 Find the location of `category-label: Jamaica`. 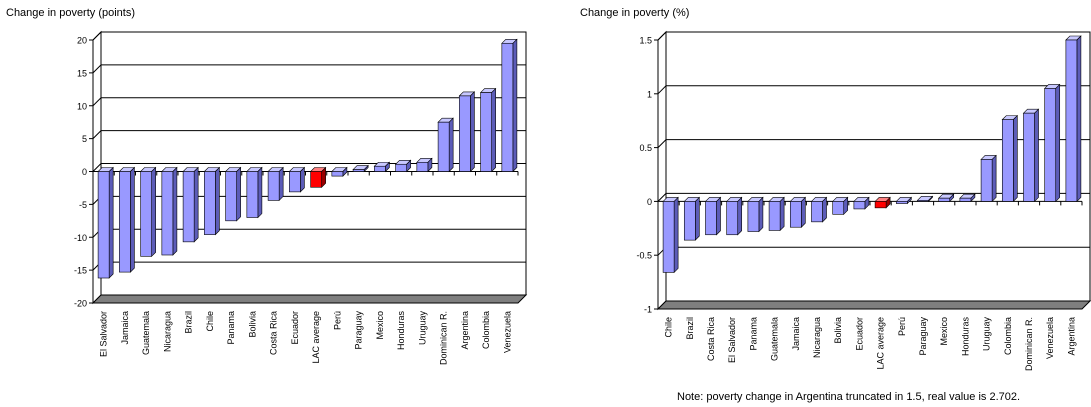

category-label: Jamaica is located at coordinates (796, 334).